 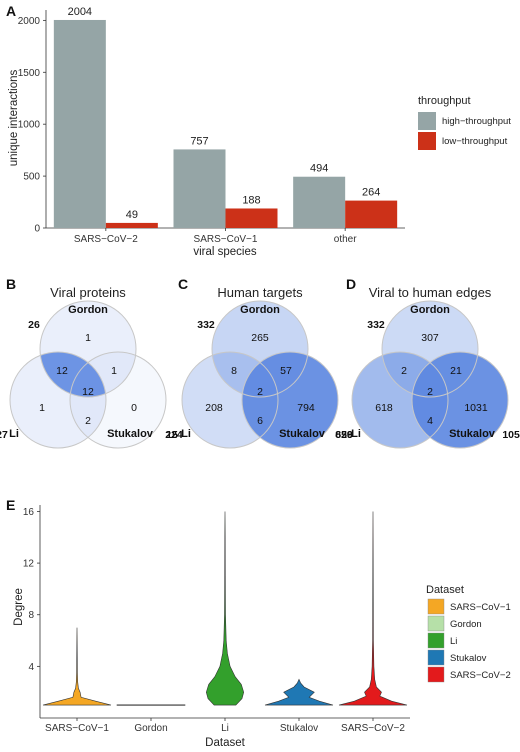 I want to click on venn-region-count-s: 0, so click(x=134, y=408).